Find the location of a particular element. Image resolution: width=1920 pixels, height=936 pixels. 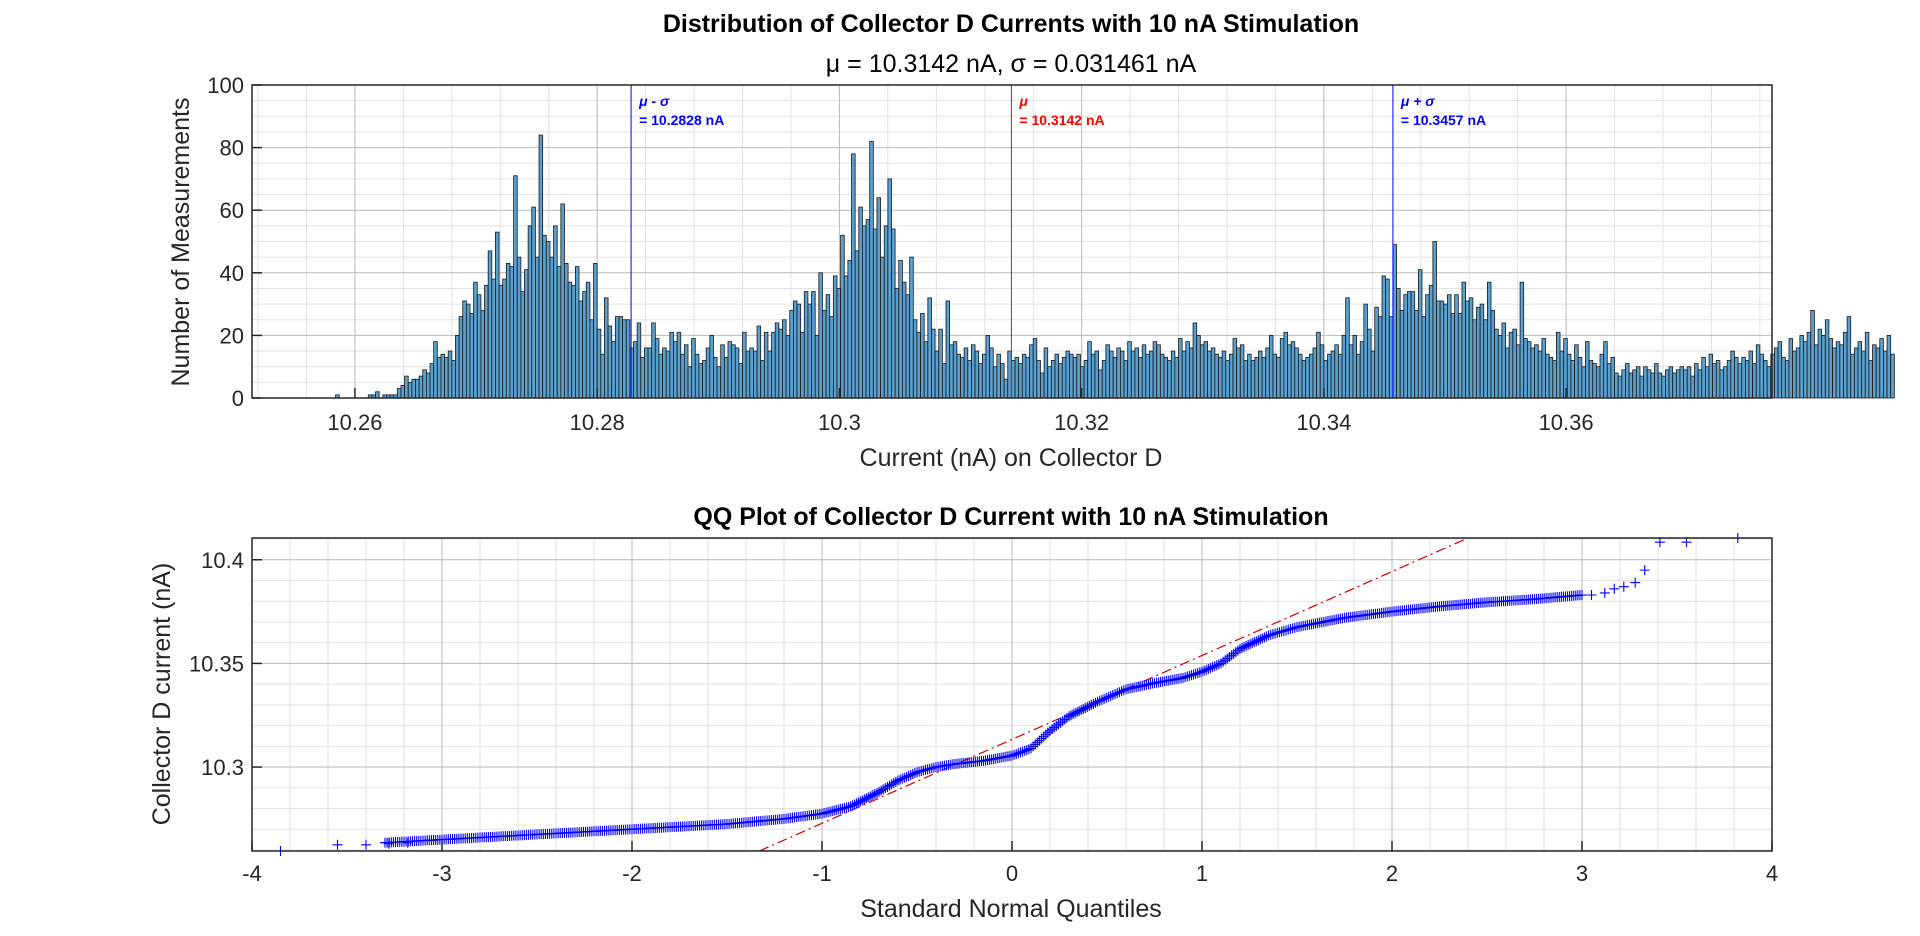

qq-tail-point is located at coordinates (337, 844).